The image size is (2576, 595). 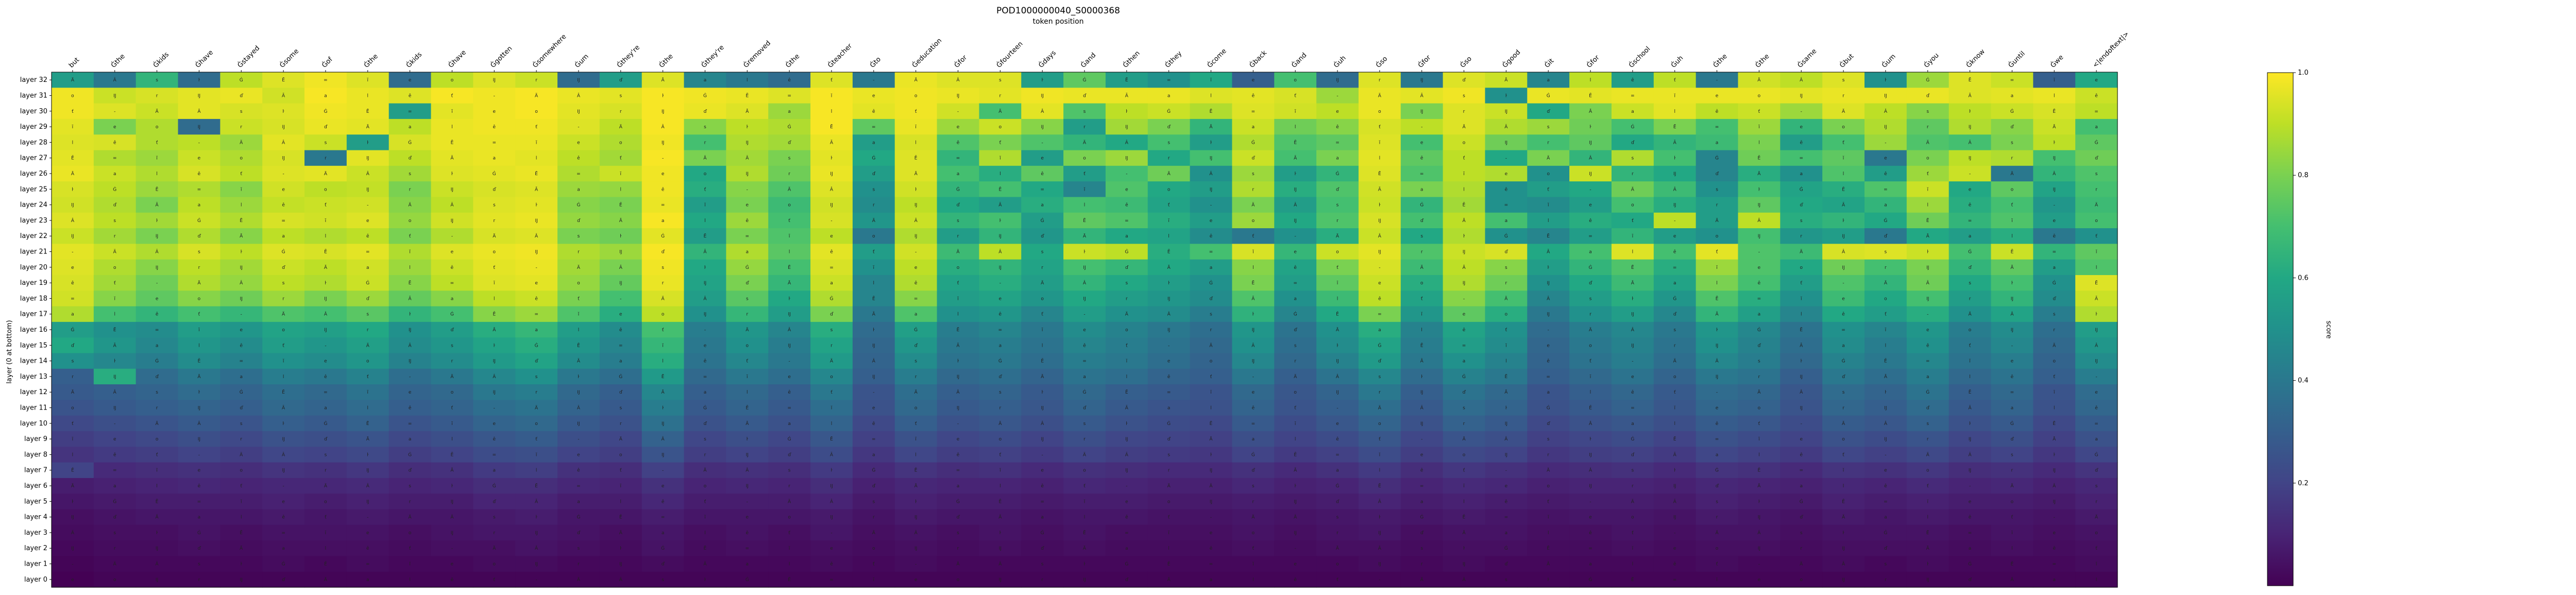 What do you see at coordinates (873, 548) in the screenshot?
I see `cell-token-glyph: o` at bounding box center [873, 548].